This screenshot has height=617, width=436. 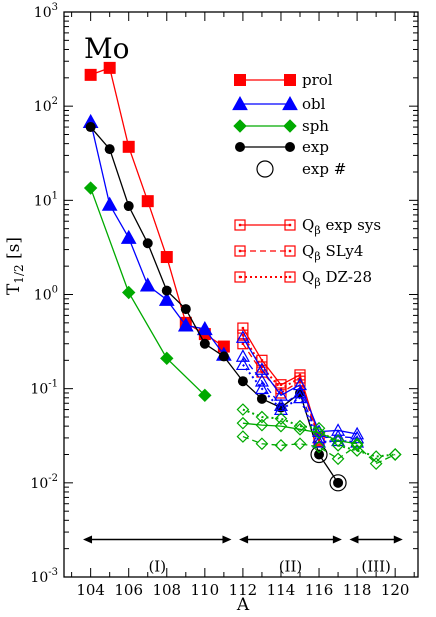 What do you see at coordinates (243, 605) in the screenshot?
I see `x-axis-label: A` at bounding box center [243, 605].